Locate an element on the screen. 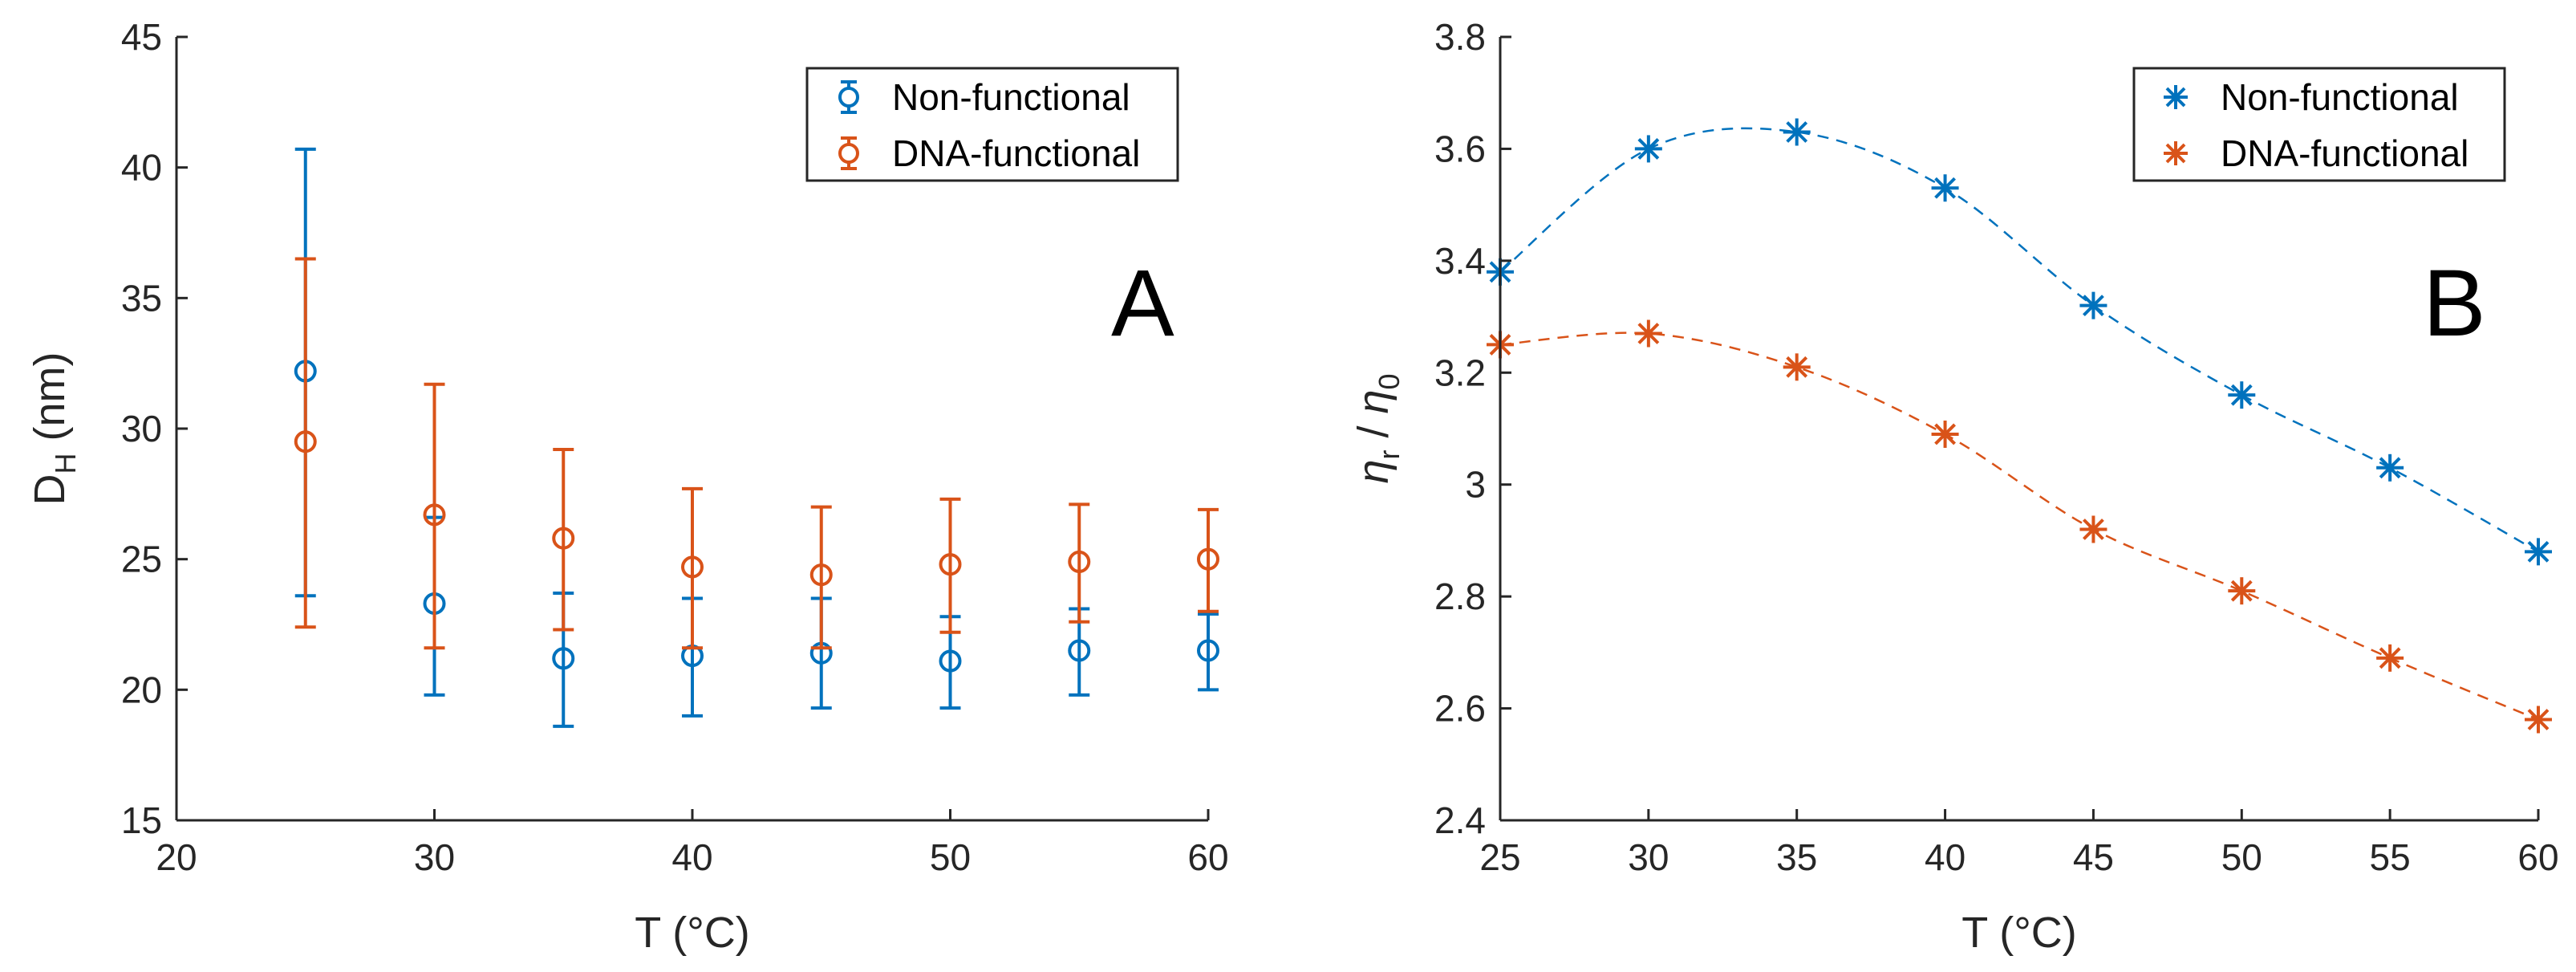  panel-b-y-tick-label: 3.2 is located at coordinates (1460, 372).